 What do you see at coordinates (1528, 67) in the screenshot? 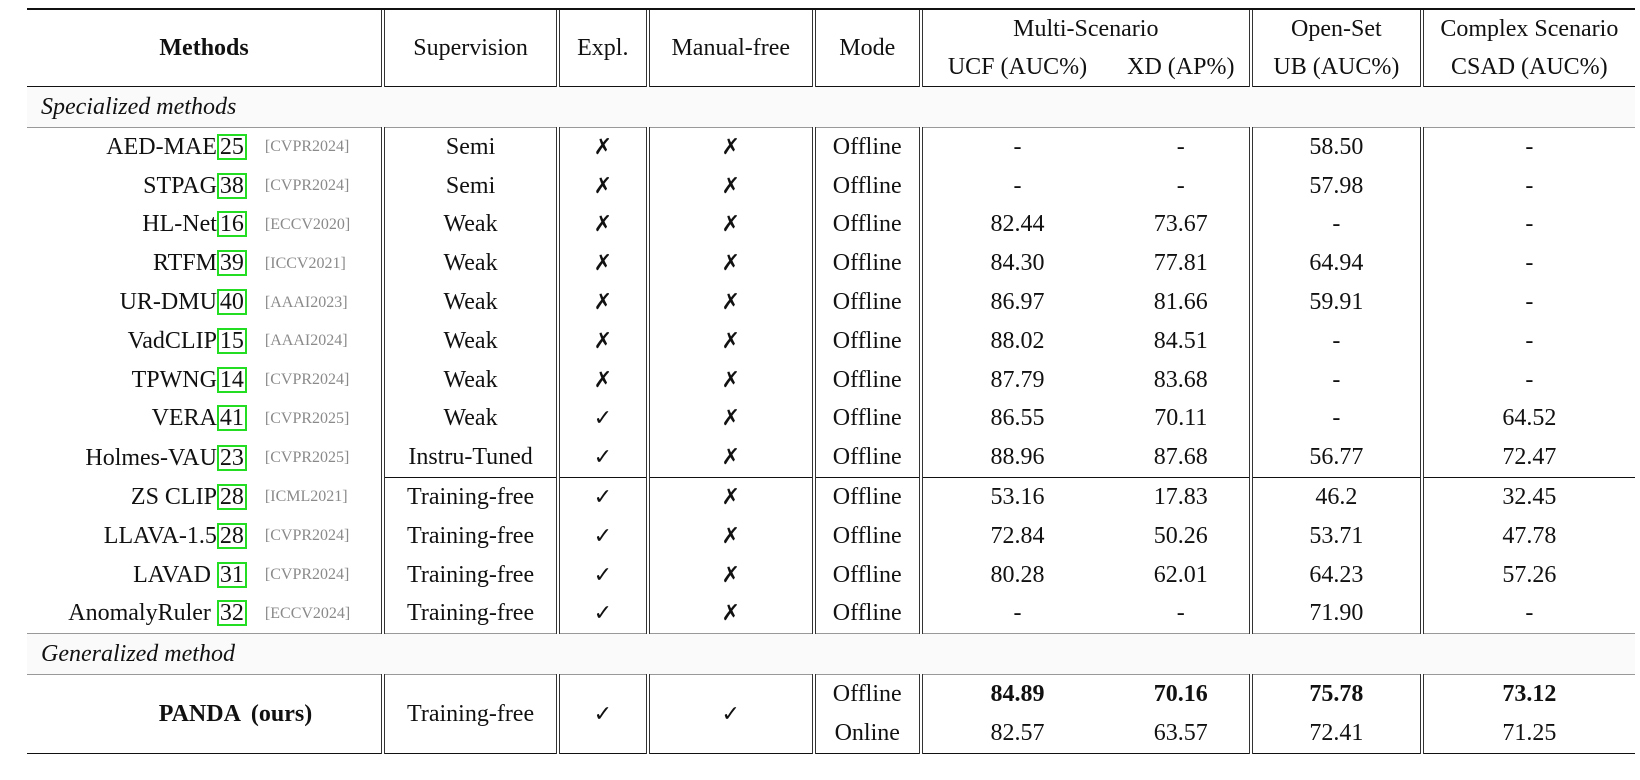
I see `header-csad: CSAD (AUC%)` at bounding box center [1528, 67].